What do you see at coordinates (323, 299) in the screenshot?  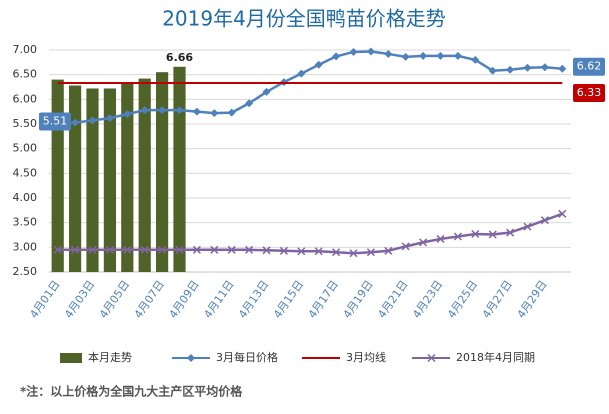 I see `x-tick-label: 4月17日` at bounding box center [323, 299].